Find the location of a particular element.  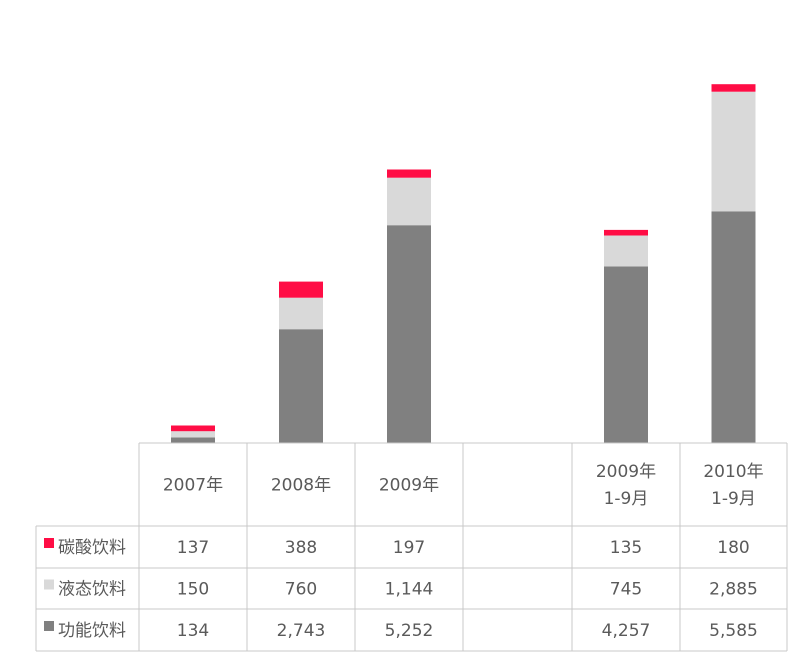

data-label: 1,144 is located at coordinates (409, 590).